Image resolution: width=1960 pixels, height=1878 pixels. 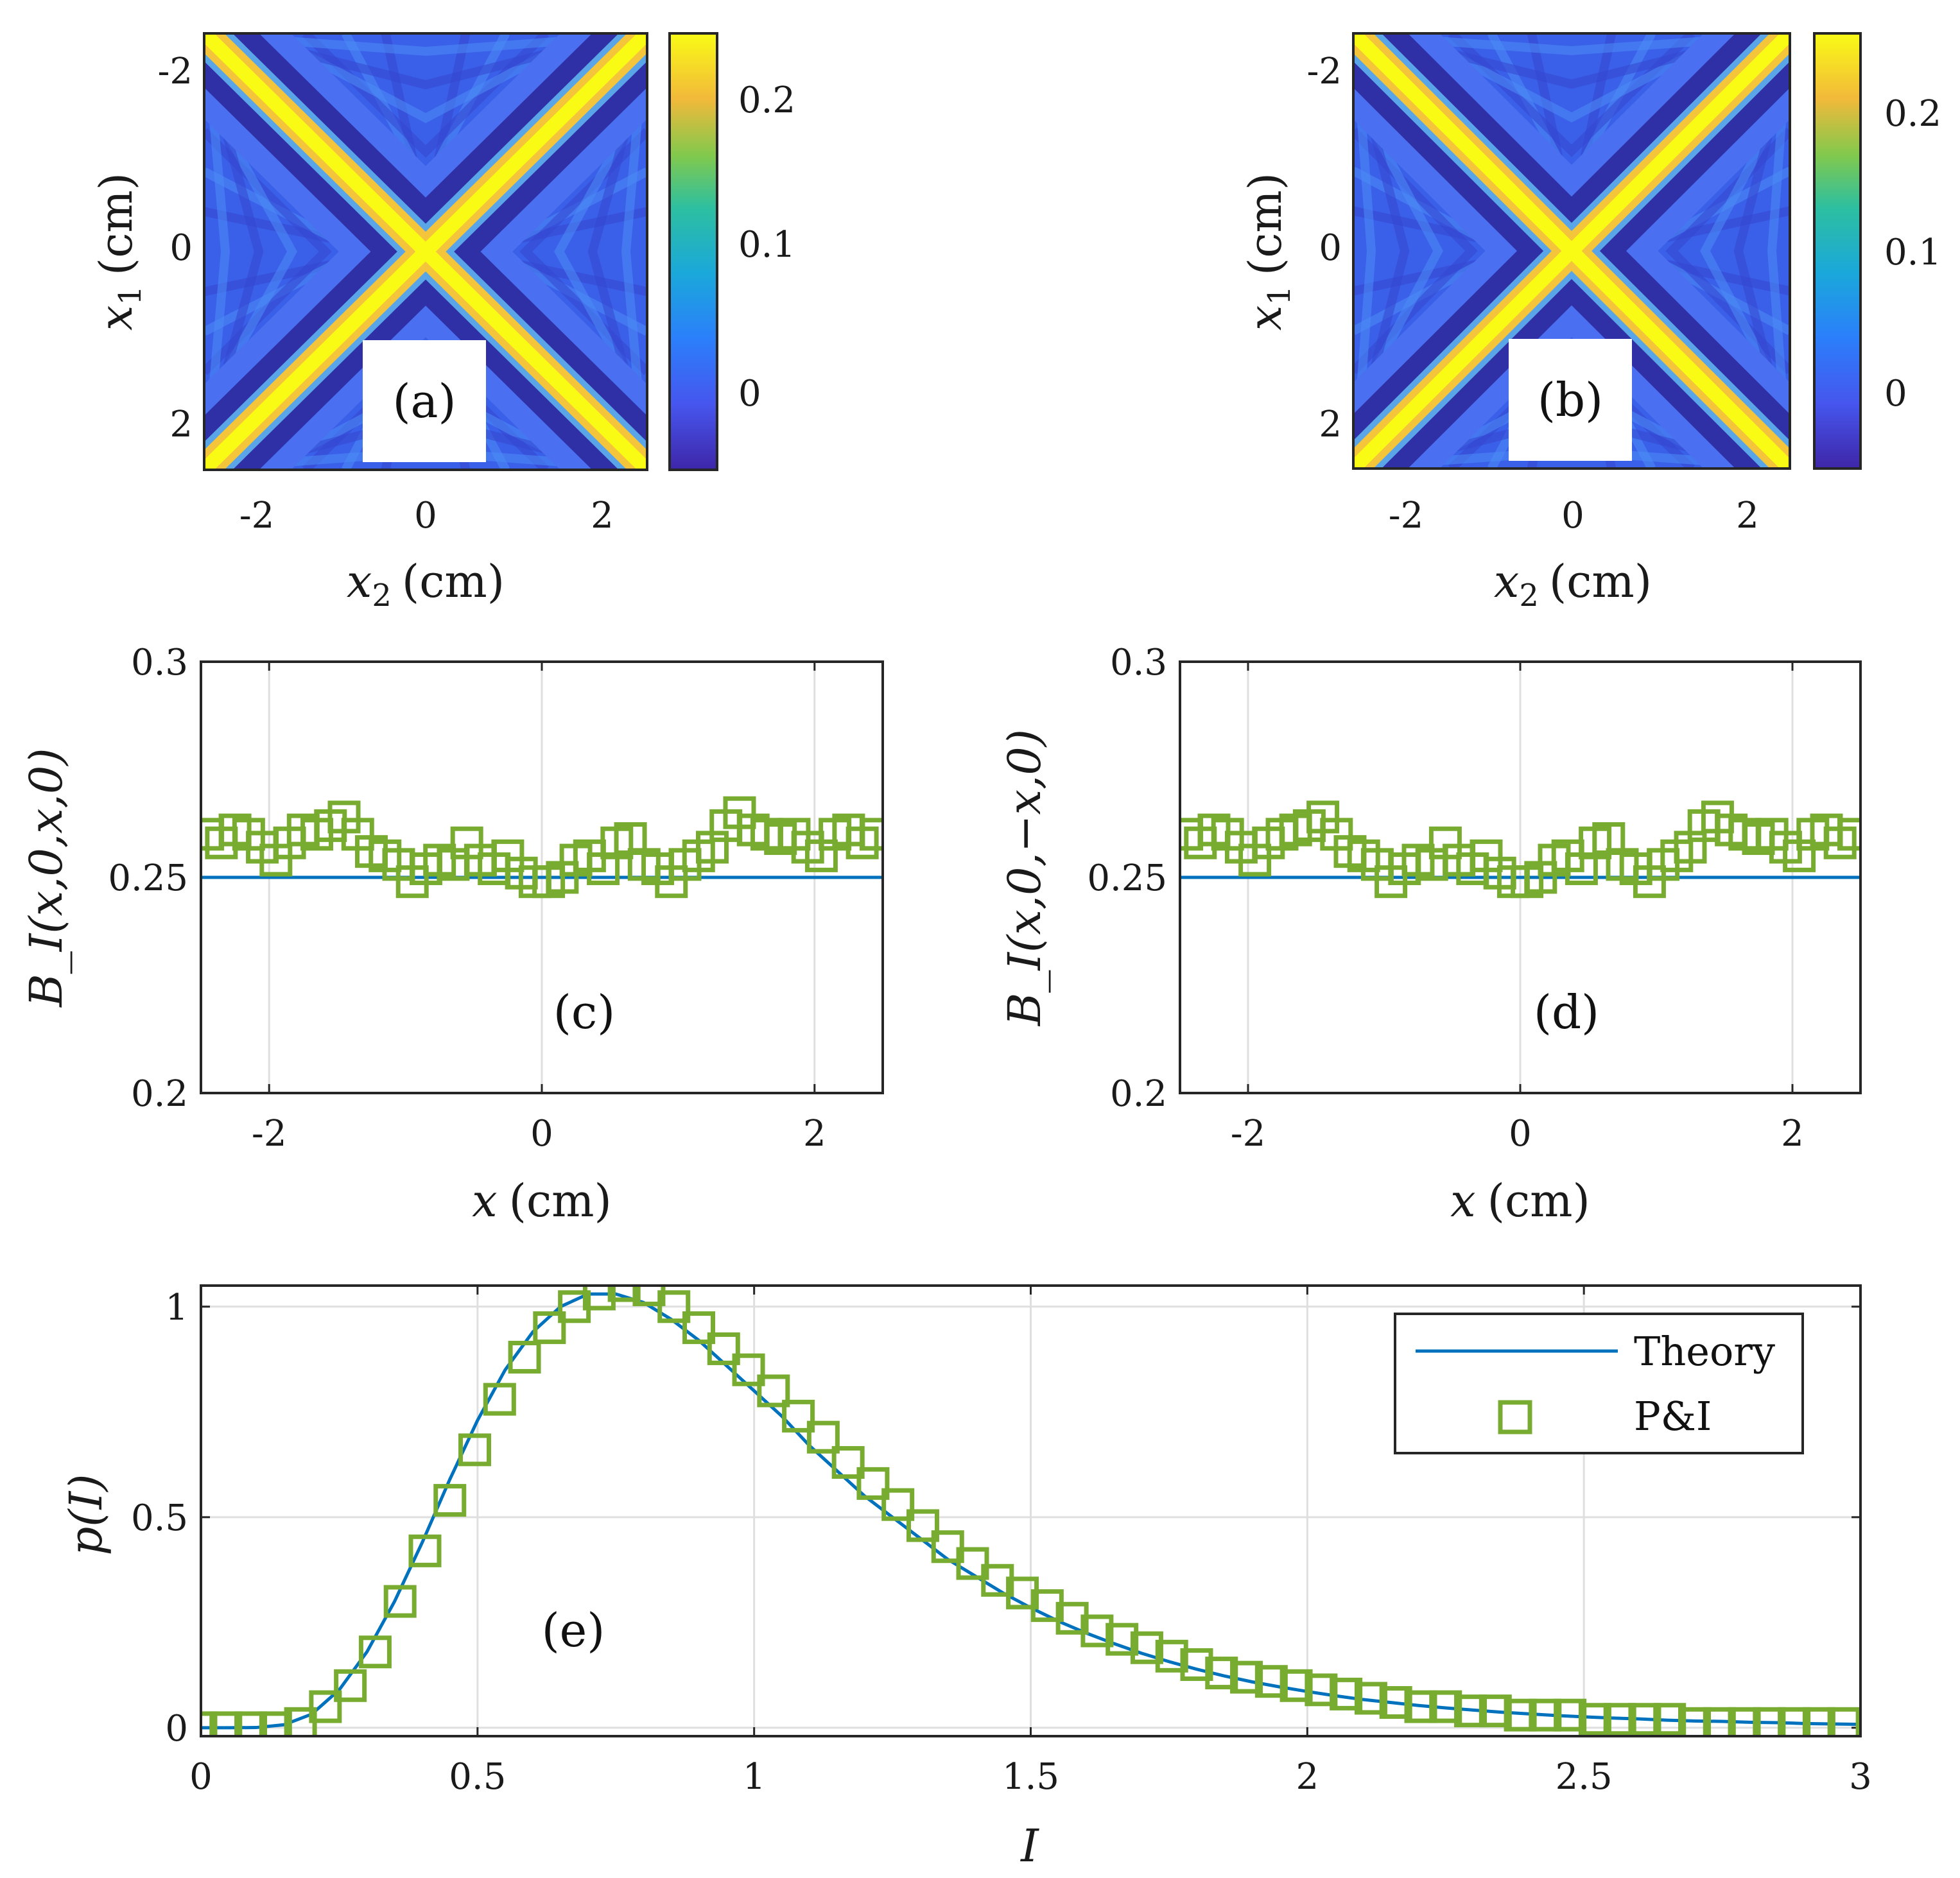 I want to click on panel-label: (b), so click(x=1570, y=400).